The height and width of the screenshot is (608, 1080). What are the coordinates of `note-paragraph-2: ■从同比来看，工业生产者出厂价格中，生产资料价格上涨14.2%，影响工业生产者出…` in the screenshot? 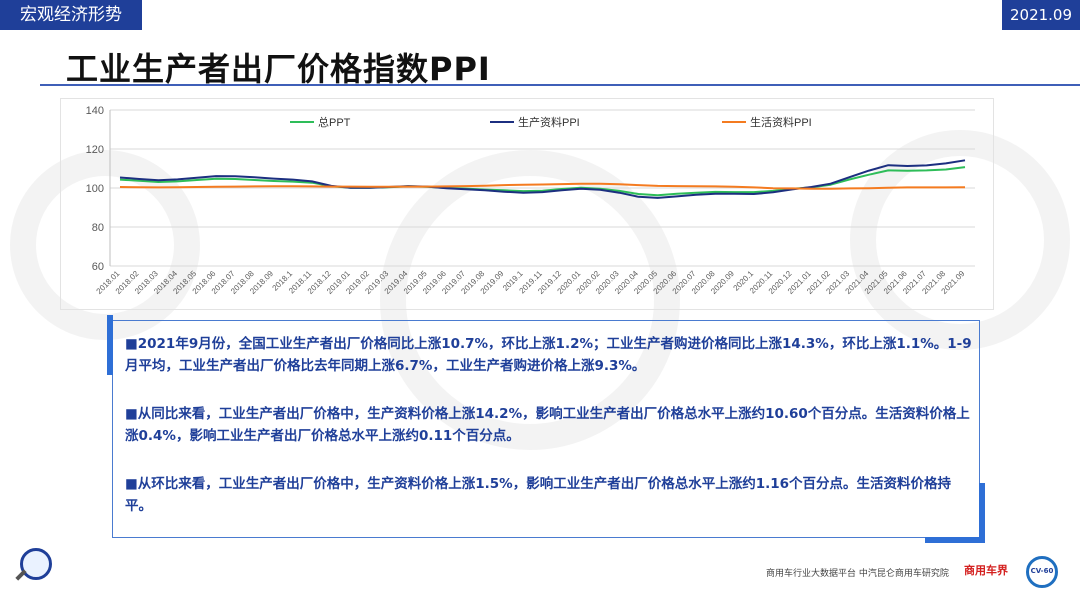 It's located at (547, 425).